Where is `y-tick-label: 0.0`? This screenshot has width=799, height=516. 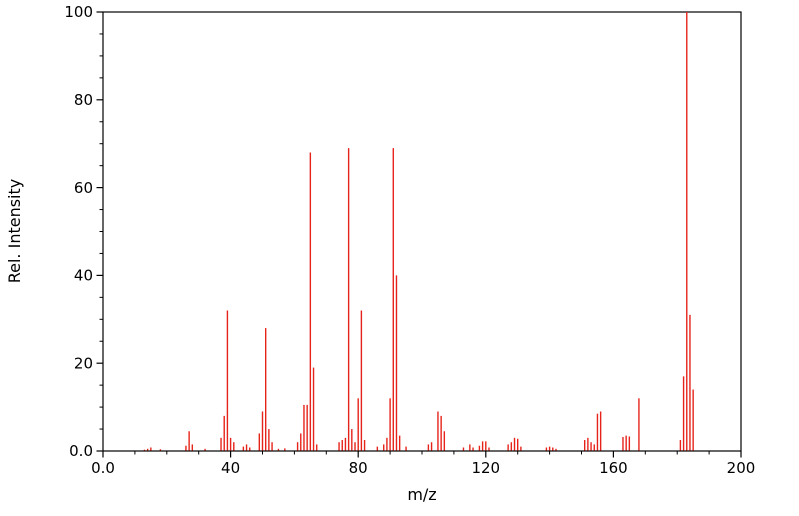 y-tick-label: 0.0 is located at coordinates (81, 451).